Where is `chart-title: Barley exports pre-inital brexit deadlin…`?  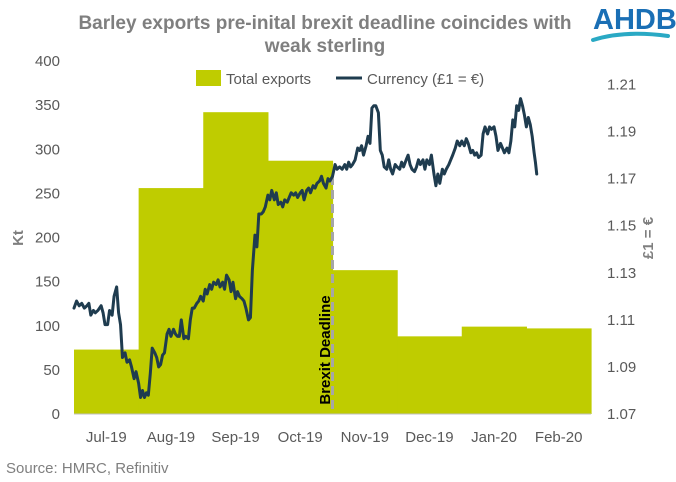
chart-title: Barley exports pre-inital brexit deadlin… is located at coordinates (324, 35).